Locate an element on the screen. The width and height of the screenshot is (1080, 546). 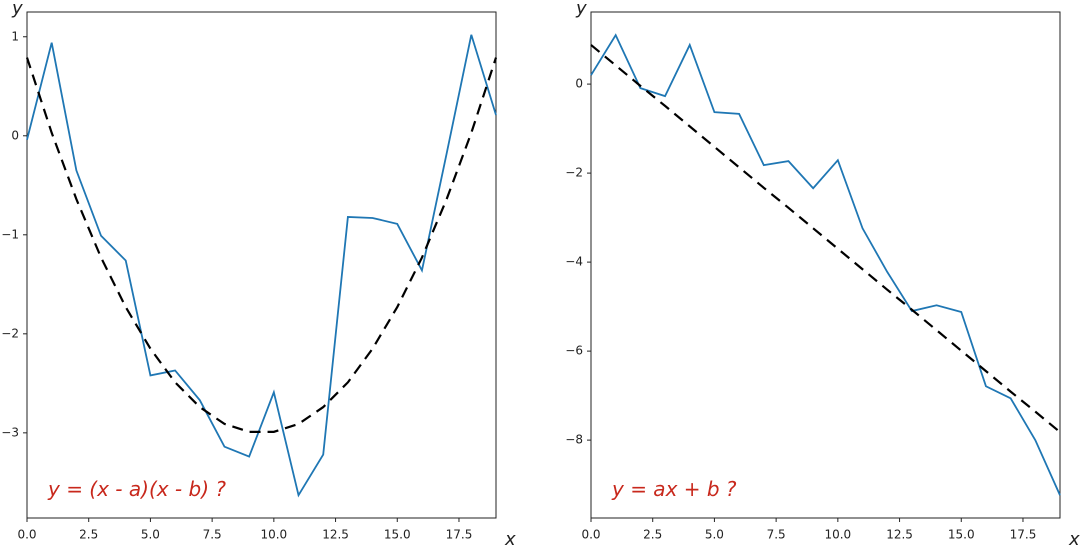
y-tick-label: 1 is located at coordinates (15, 36).